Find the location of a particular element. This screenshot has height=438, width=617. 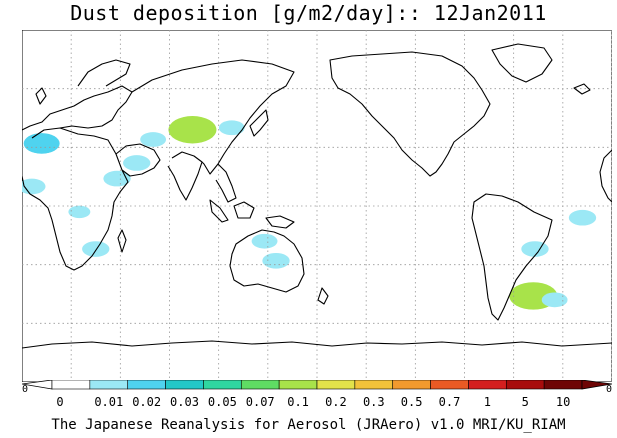

colorbar-level-label: 0.7 is located at coordinates (450, 402).